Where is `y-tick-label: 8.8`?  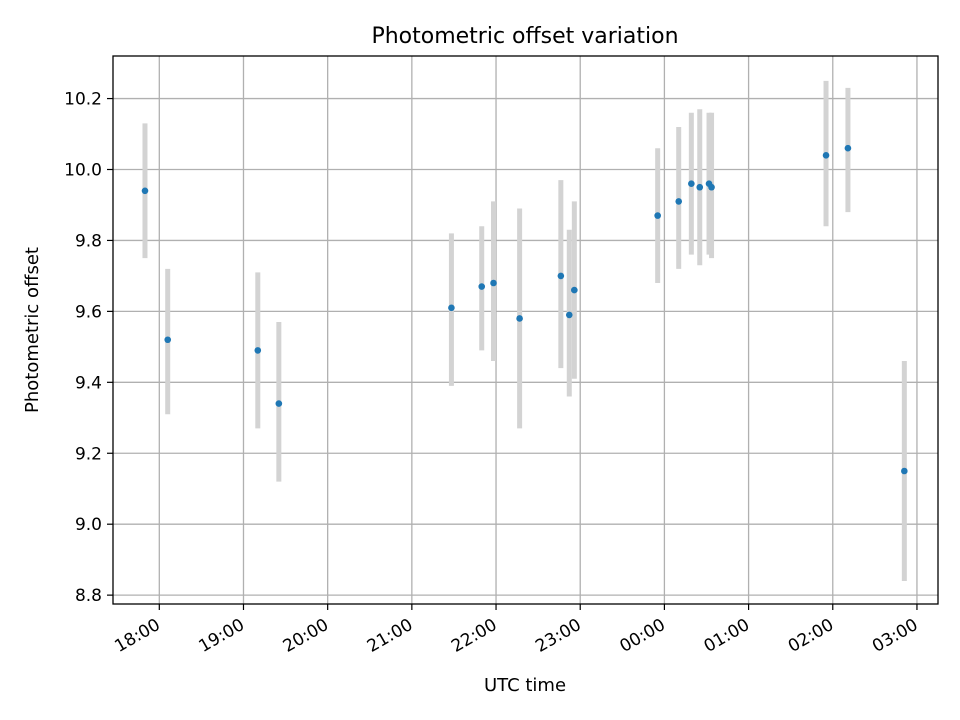
y-tick-label: 8.8 is located at coordinates (88, 596).